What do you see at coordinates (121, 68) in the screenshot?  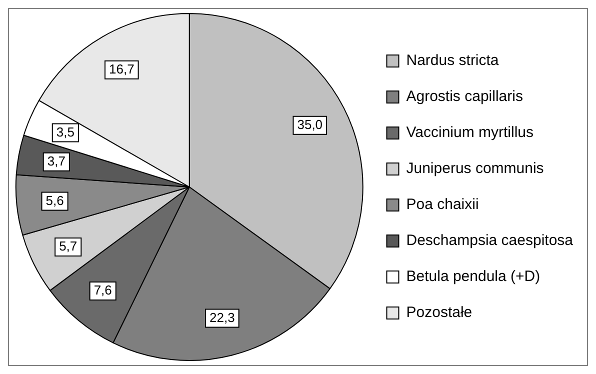 I see `data-label: 16,7` at bounding box center [121, 68].